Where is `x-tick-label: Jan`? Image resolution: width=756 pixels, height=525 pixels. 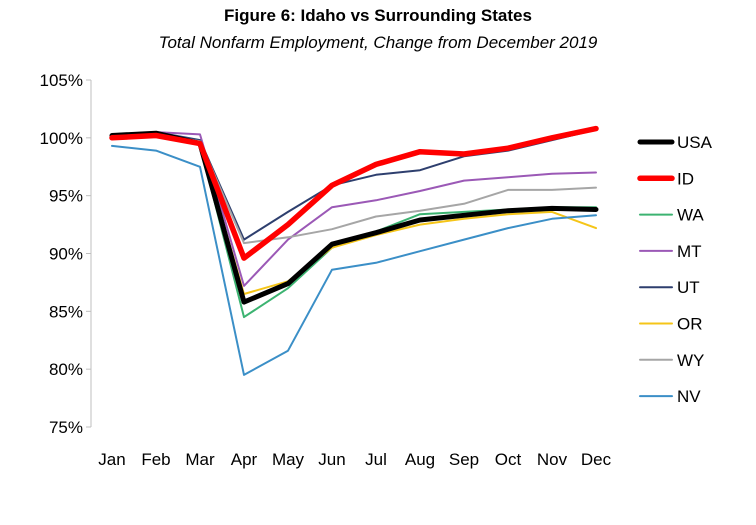
x-tick-label: Jan is located at coordinates (111, 459).